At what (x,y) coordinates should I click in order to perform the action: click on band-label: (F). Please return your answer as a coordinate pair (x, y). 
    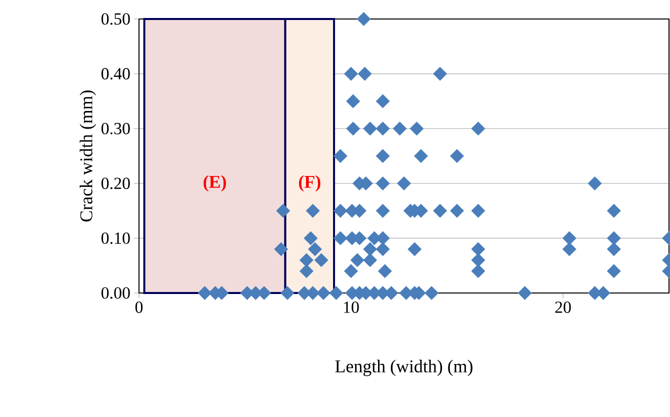
    Looking at the image, I should click on (309, 183).